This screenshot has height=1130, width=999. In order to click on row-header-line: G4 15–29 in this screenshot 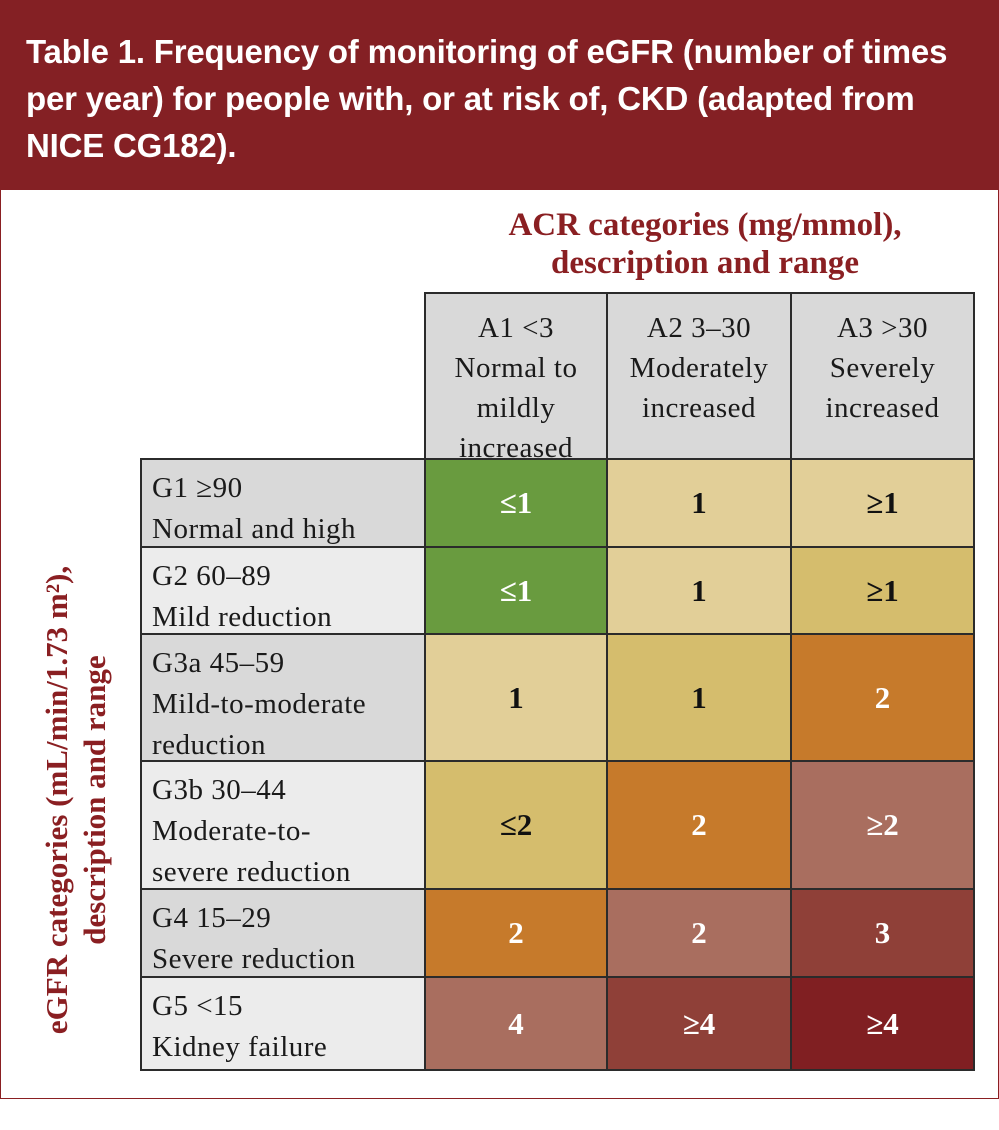, I will do `click(212, 918)`.